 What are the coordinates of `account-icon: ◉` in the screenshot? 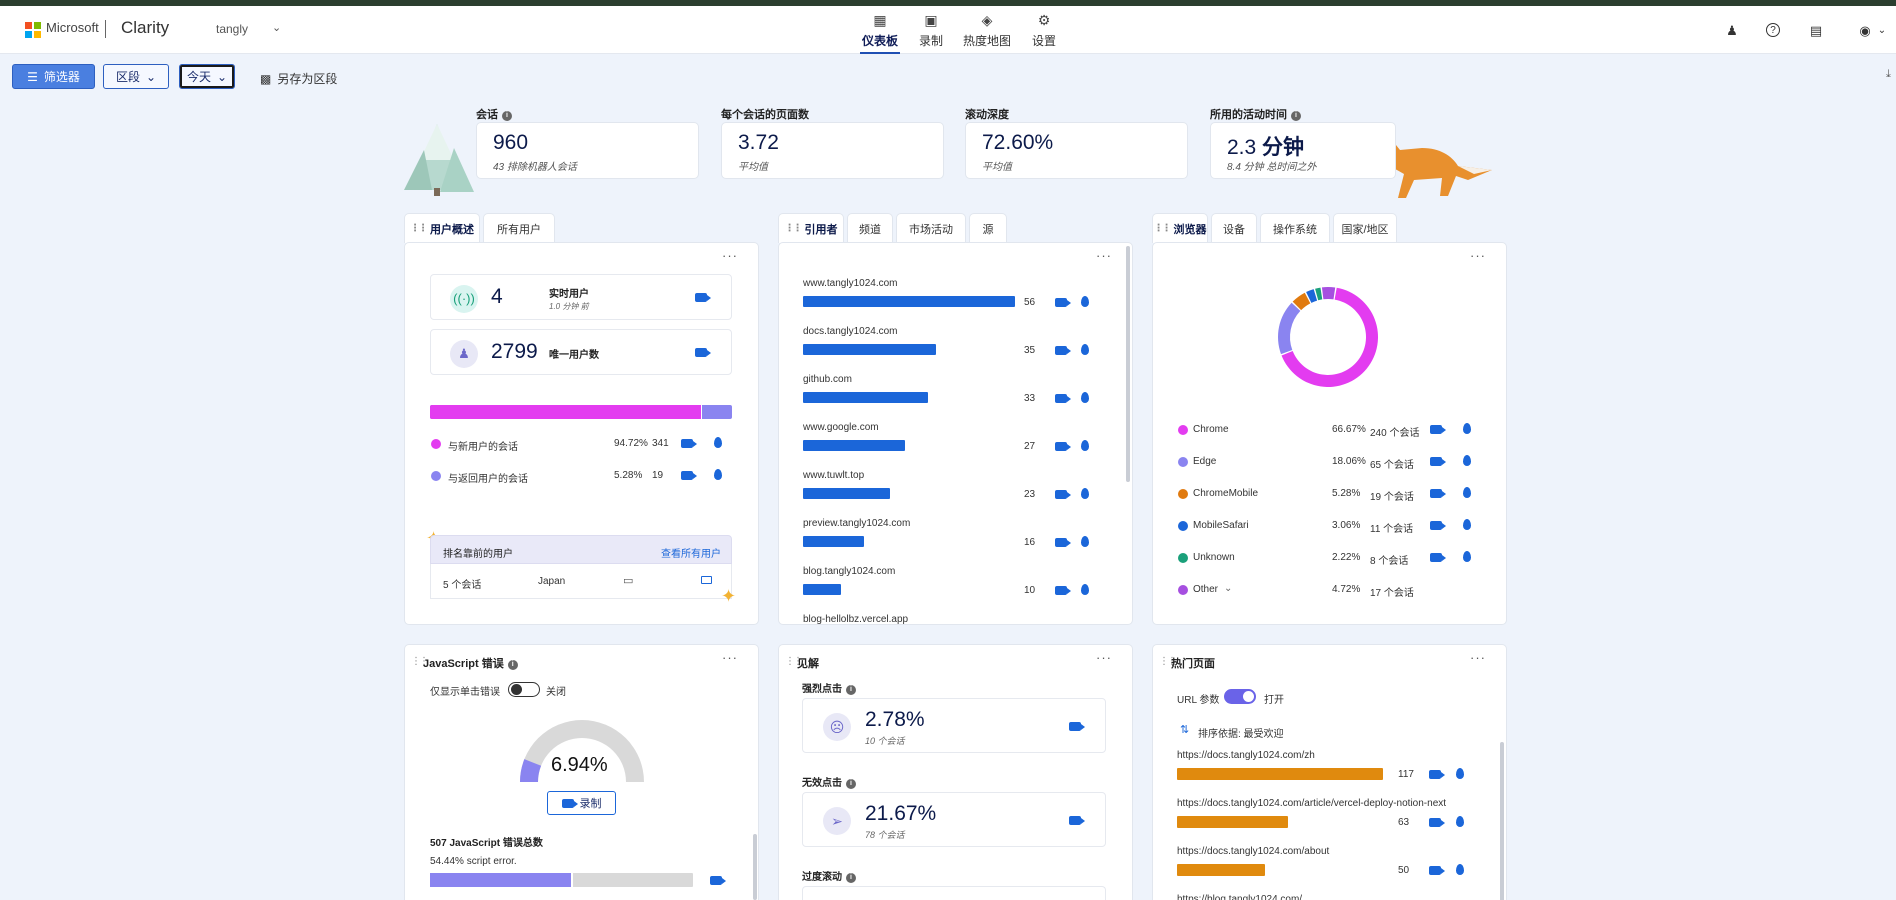 It's located at (1865, 30).